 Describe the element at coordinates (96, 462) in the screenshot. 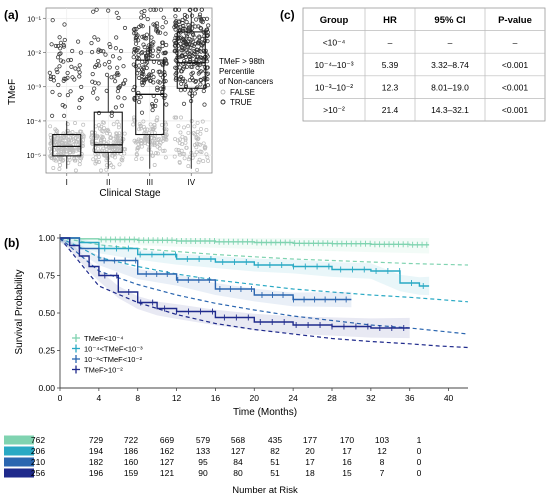

I see `risk-count: 182` at that location.